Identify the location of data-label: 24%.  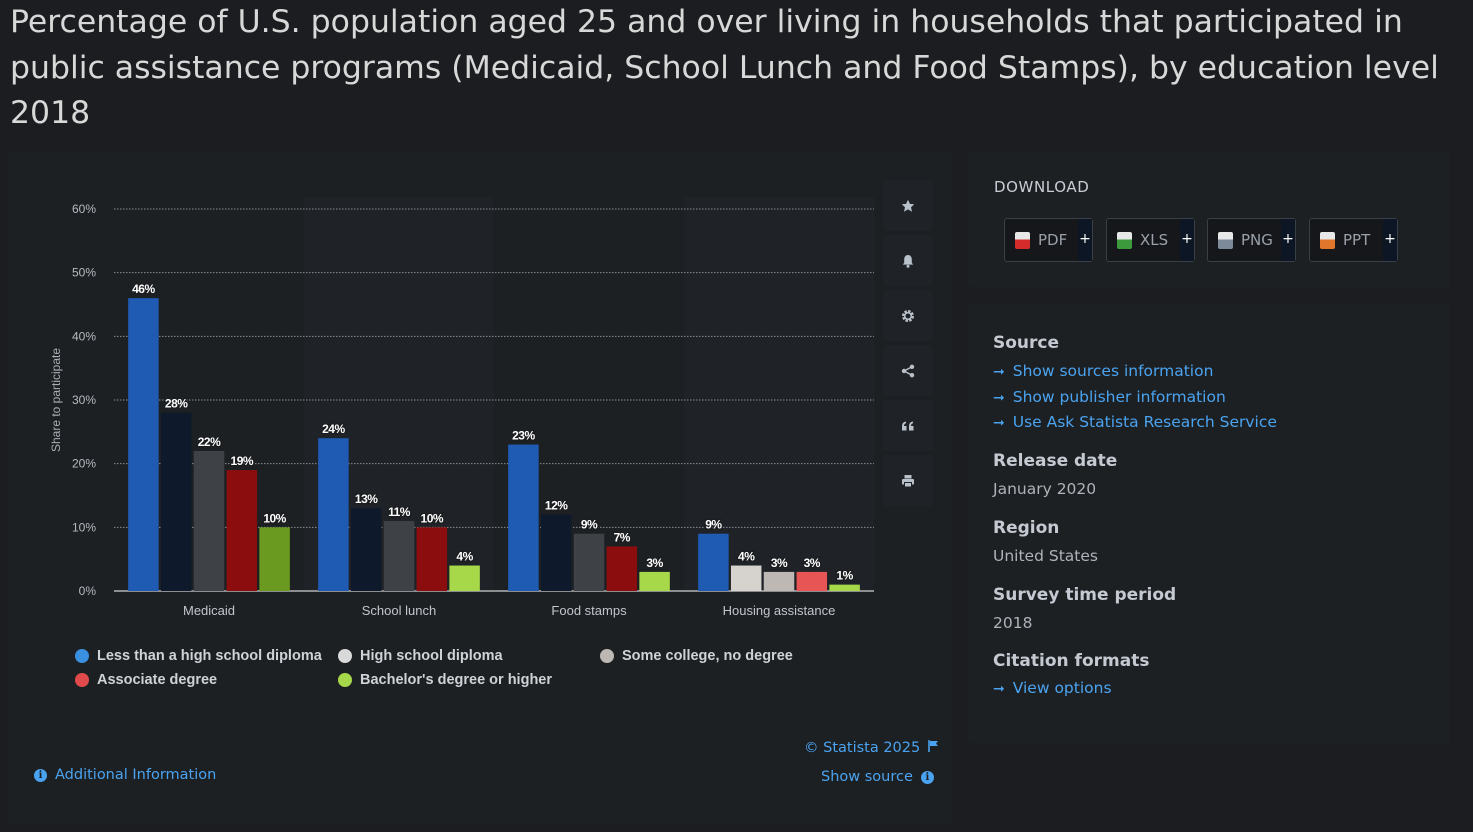
(333, 429).